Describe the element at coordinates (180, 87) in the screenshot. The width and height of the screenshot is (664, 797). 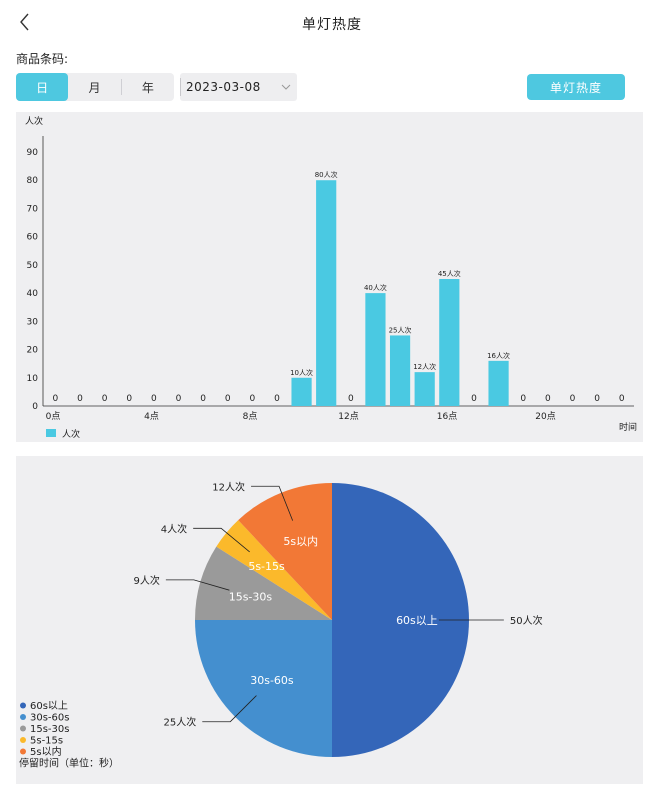
I see `date-divider` at that location.